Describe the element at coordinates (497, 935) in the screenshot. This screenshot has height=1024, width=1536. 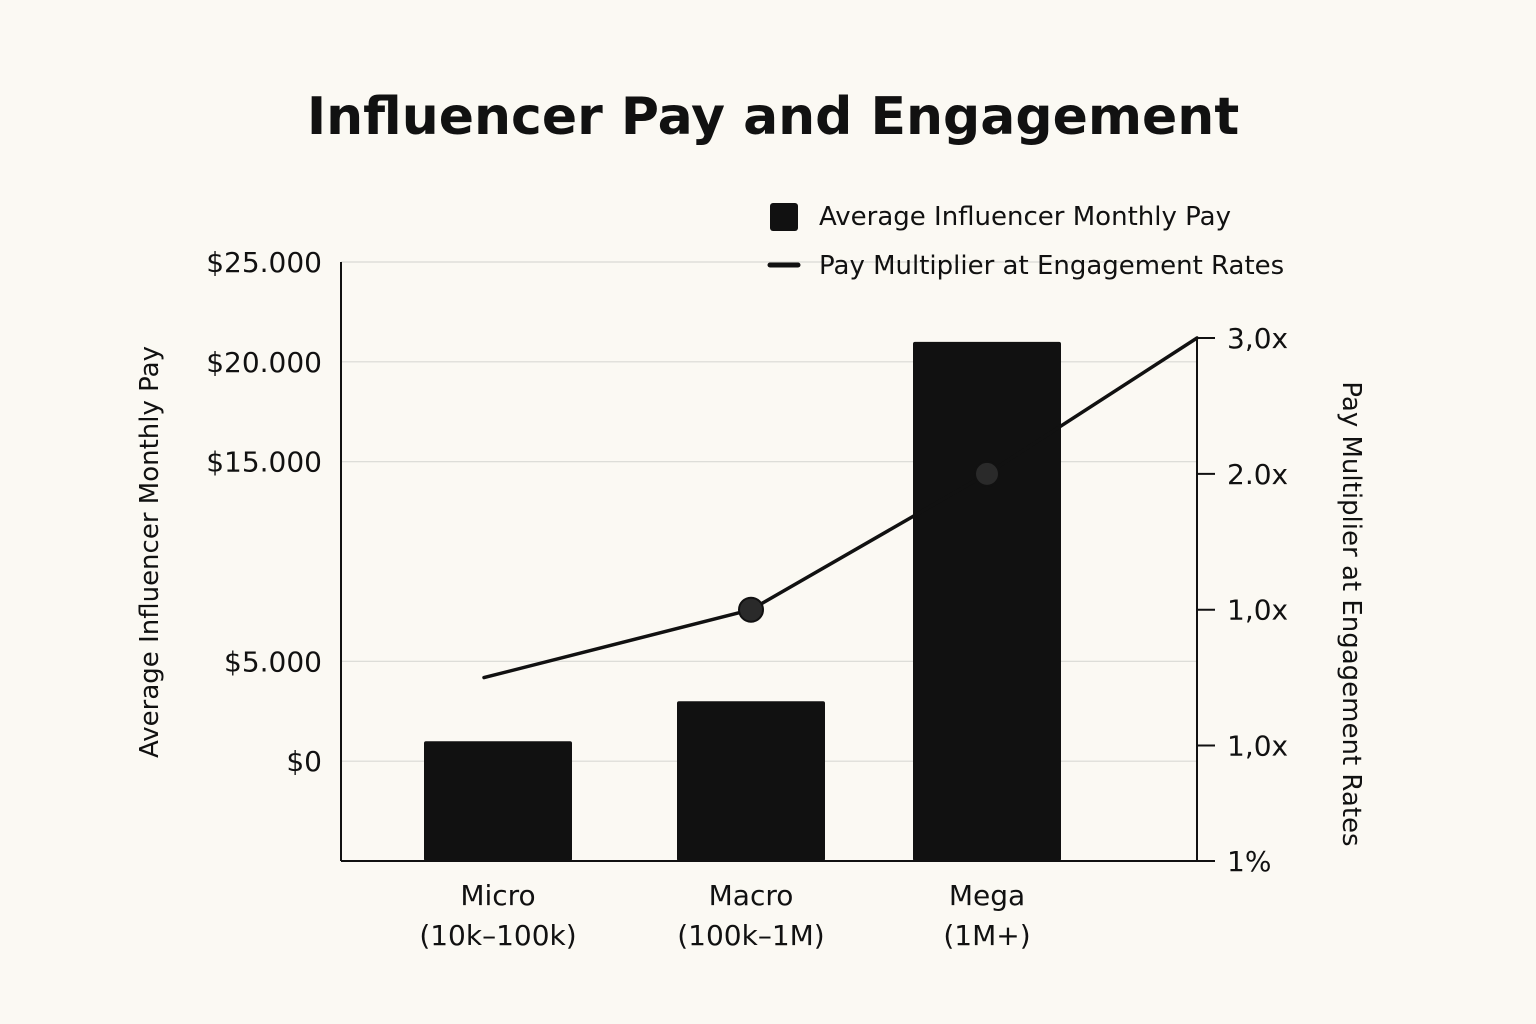
I see `category-sublabel-micro: (10k–100k)` at that location.